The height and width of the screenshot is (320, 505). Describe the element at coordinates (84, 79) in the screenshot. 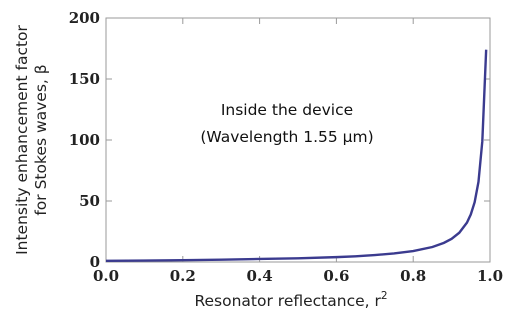

I see `y-tick-label: 150` at that location.